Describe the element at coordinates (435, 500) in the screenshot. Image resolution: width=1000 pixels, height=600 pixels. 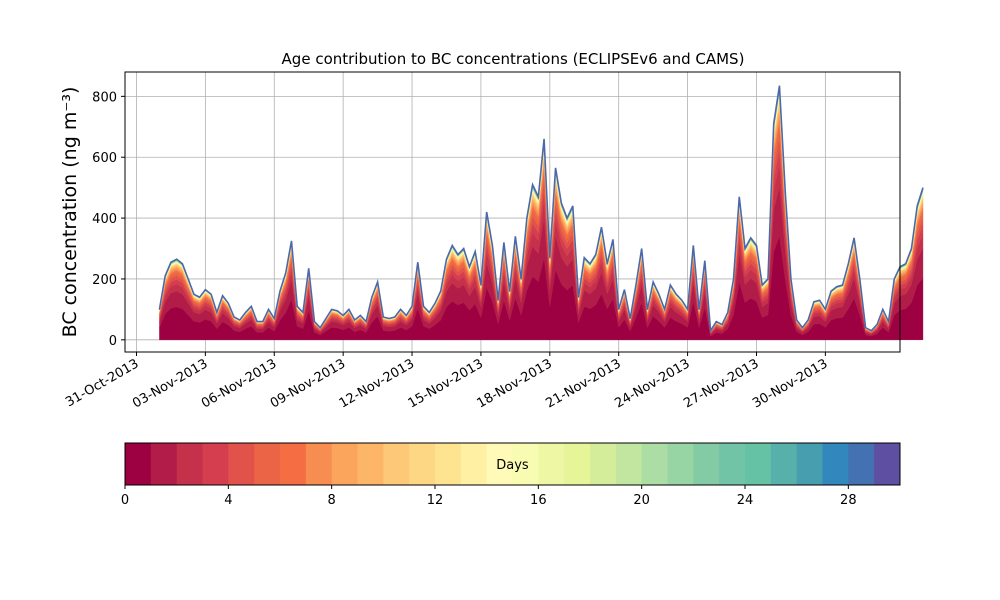
I see `colorbar-tick-label: 12` at that location.